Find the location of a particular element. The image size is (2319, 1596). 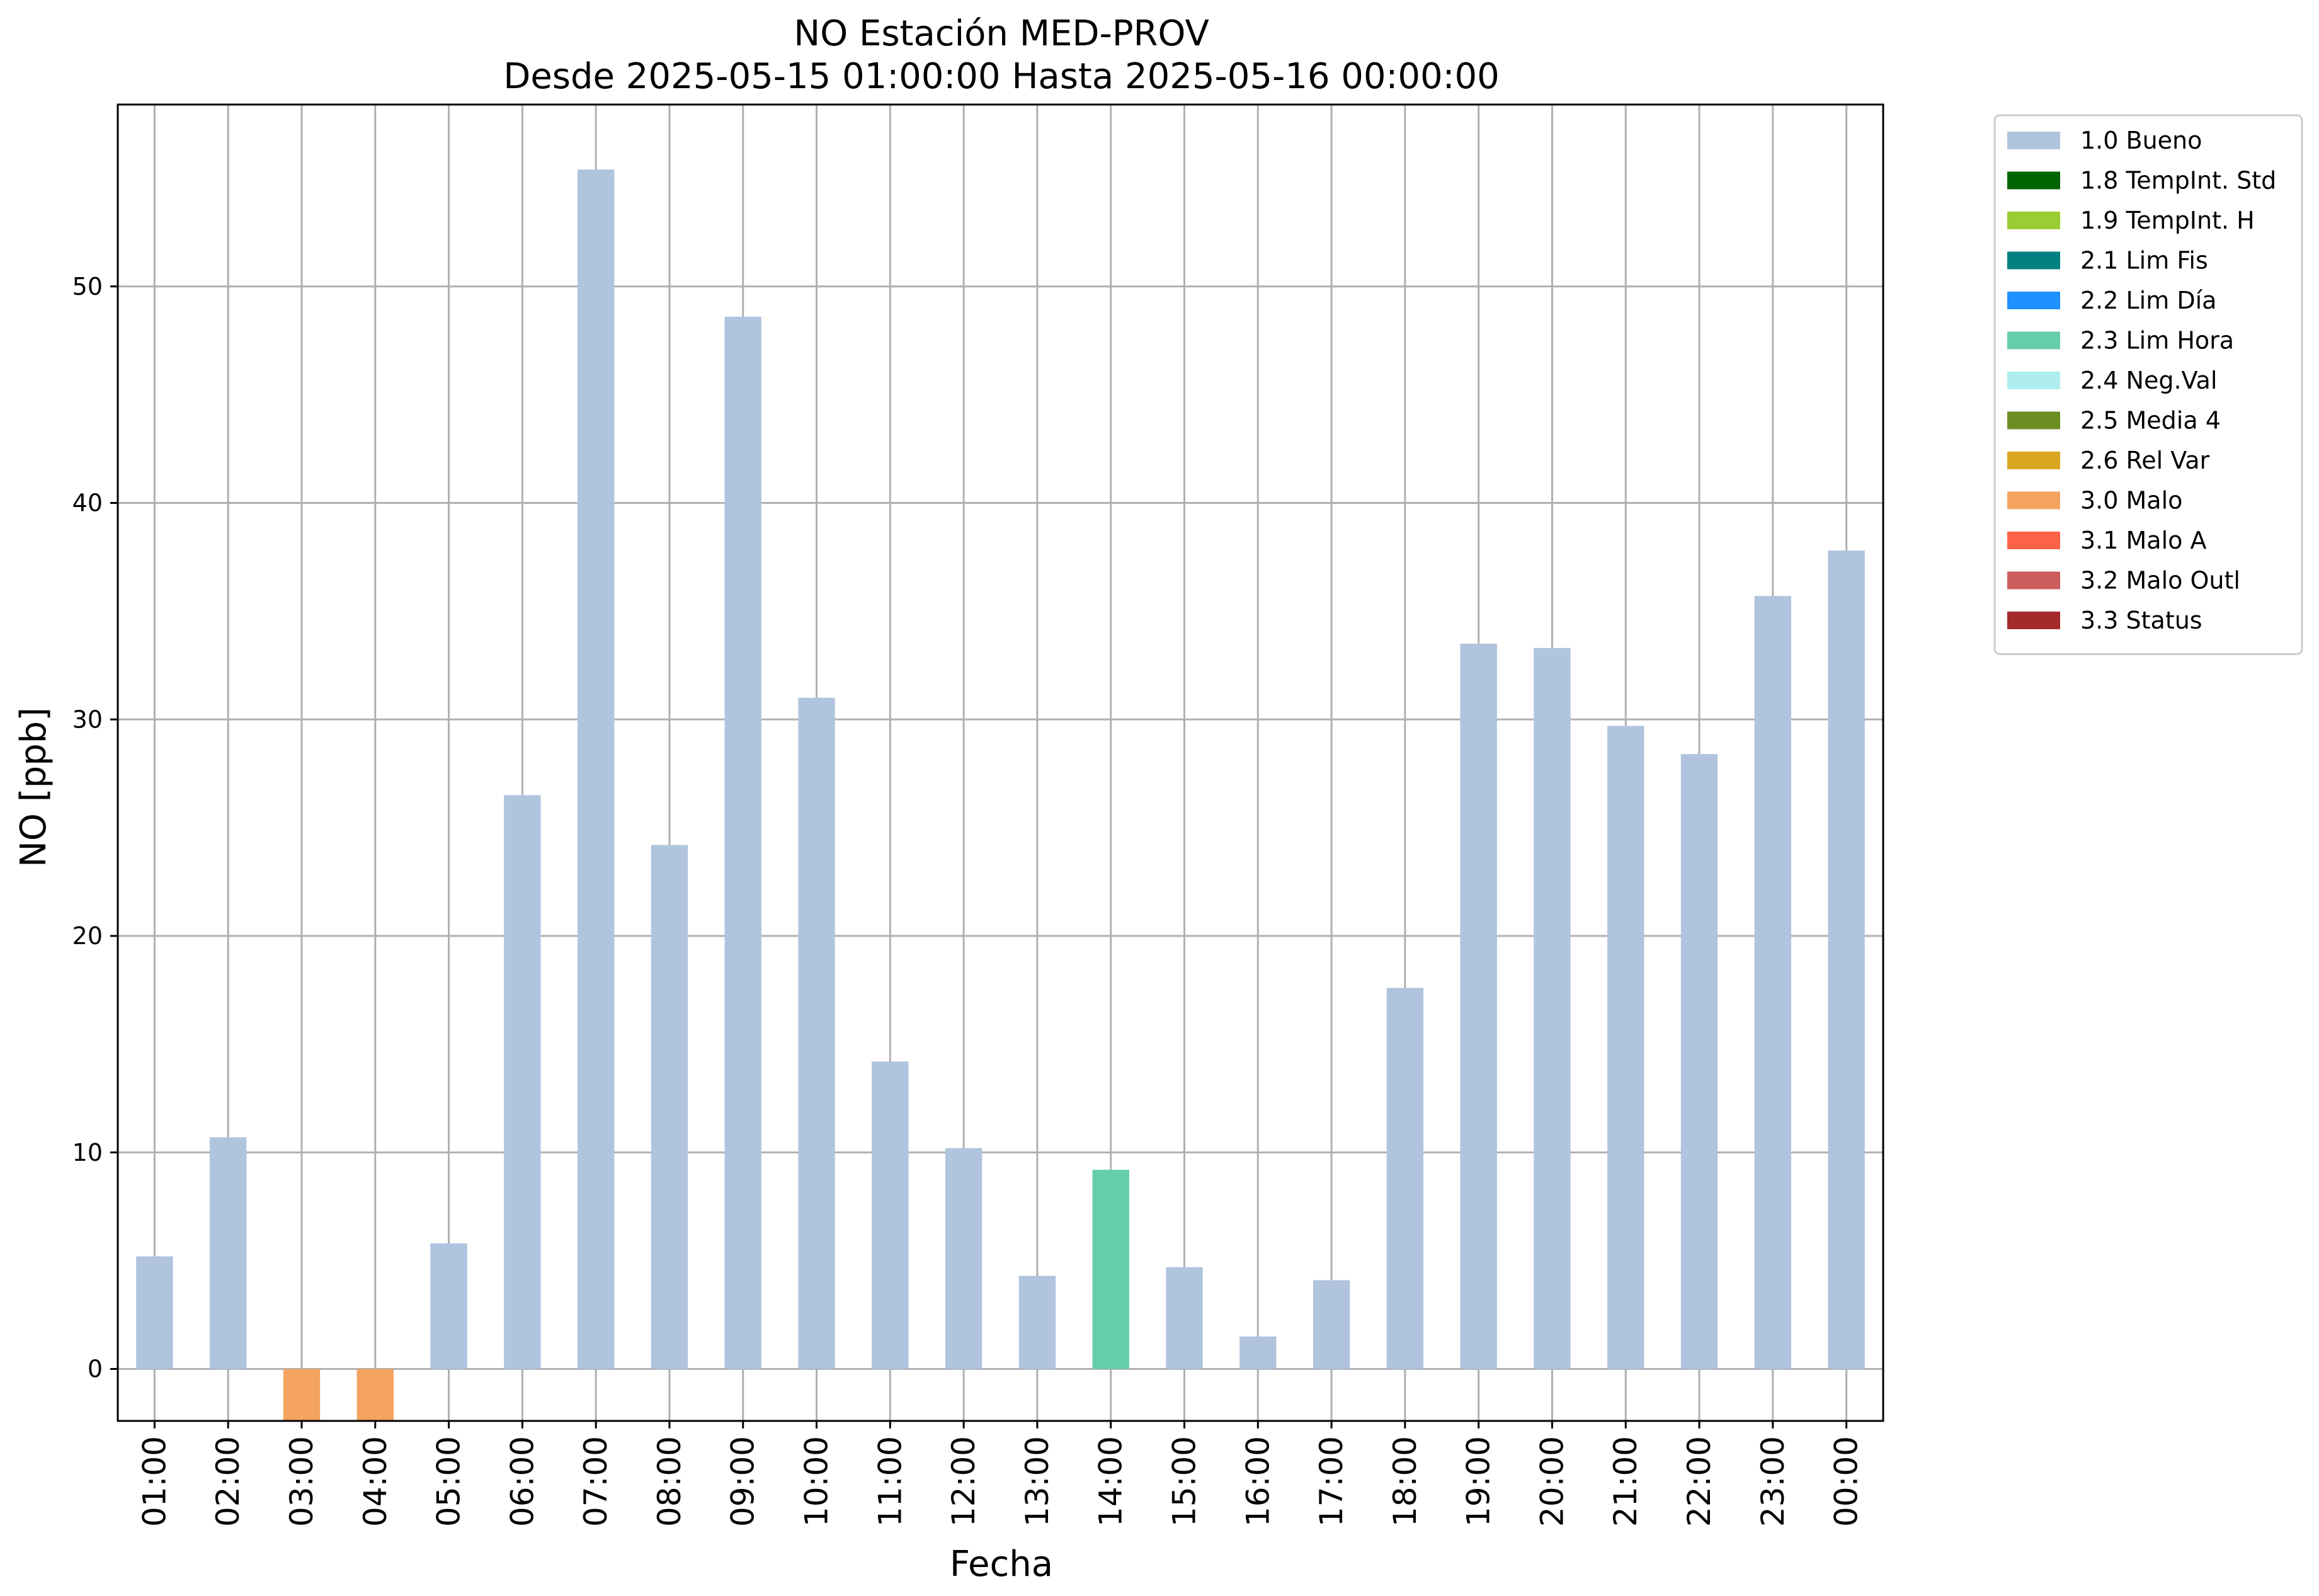

legend-box is located at coordinates (2148, 384).